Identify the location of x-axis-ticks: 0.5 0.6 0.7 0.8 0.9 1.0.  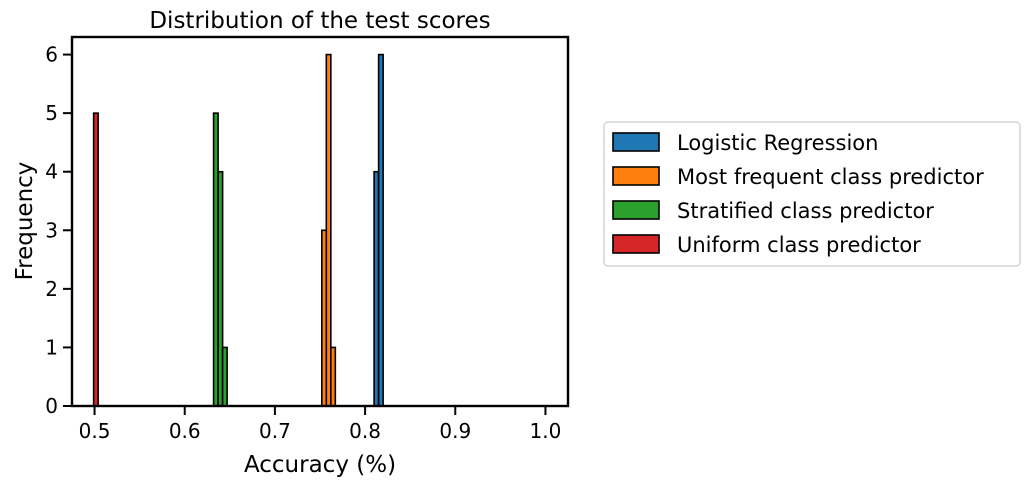
(320, 424).